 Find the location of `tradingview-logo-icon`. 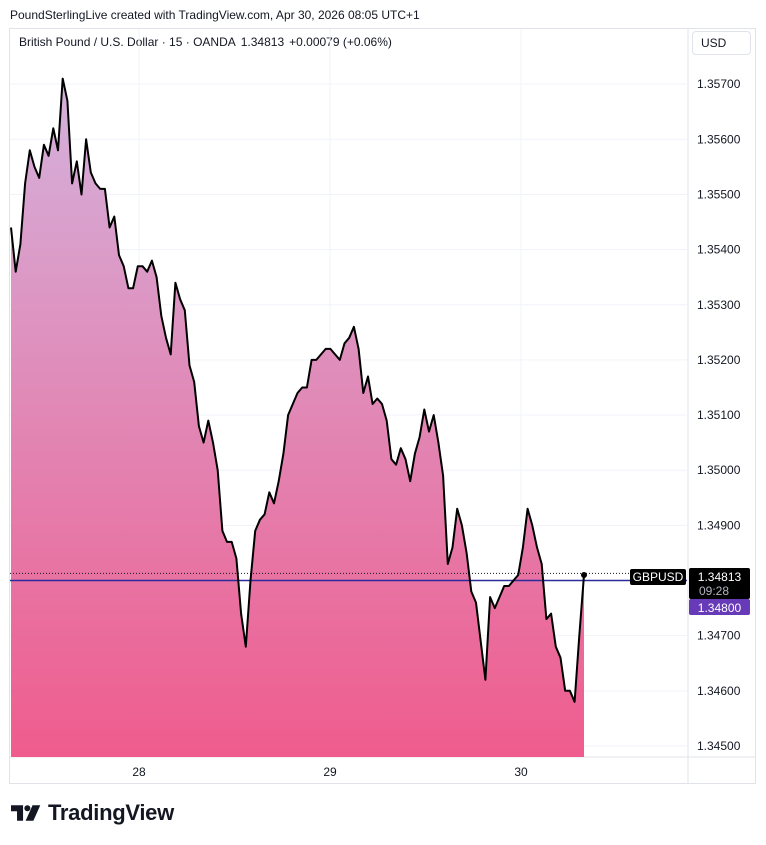

tradingview-logo-icon is located at coordinates (26, 813).